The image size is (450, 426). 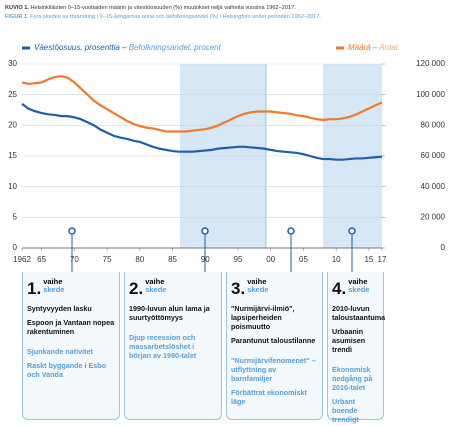 What do you see at coordinates (107, 259) in the screenshot?
I see `x-tick-label: 75` at bounding box center [107, 259].